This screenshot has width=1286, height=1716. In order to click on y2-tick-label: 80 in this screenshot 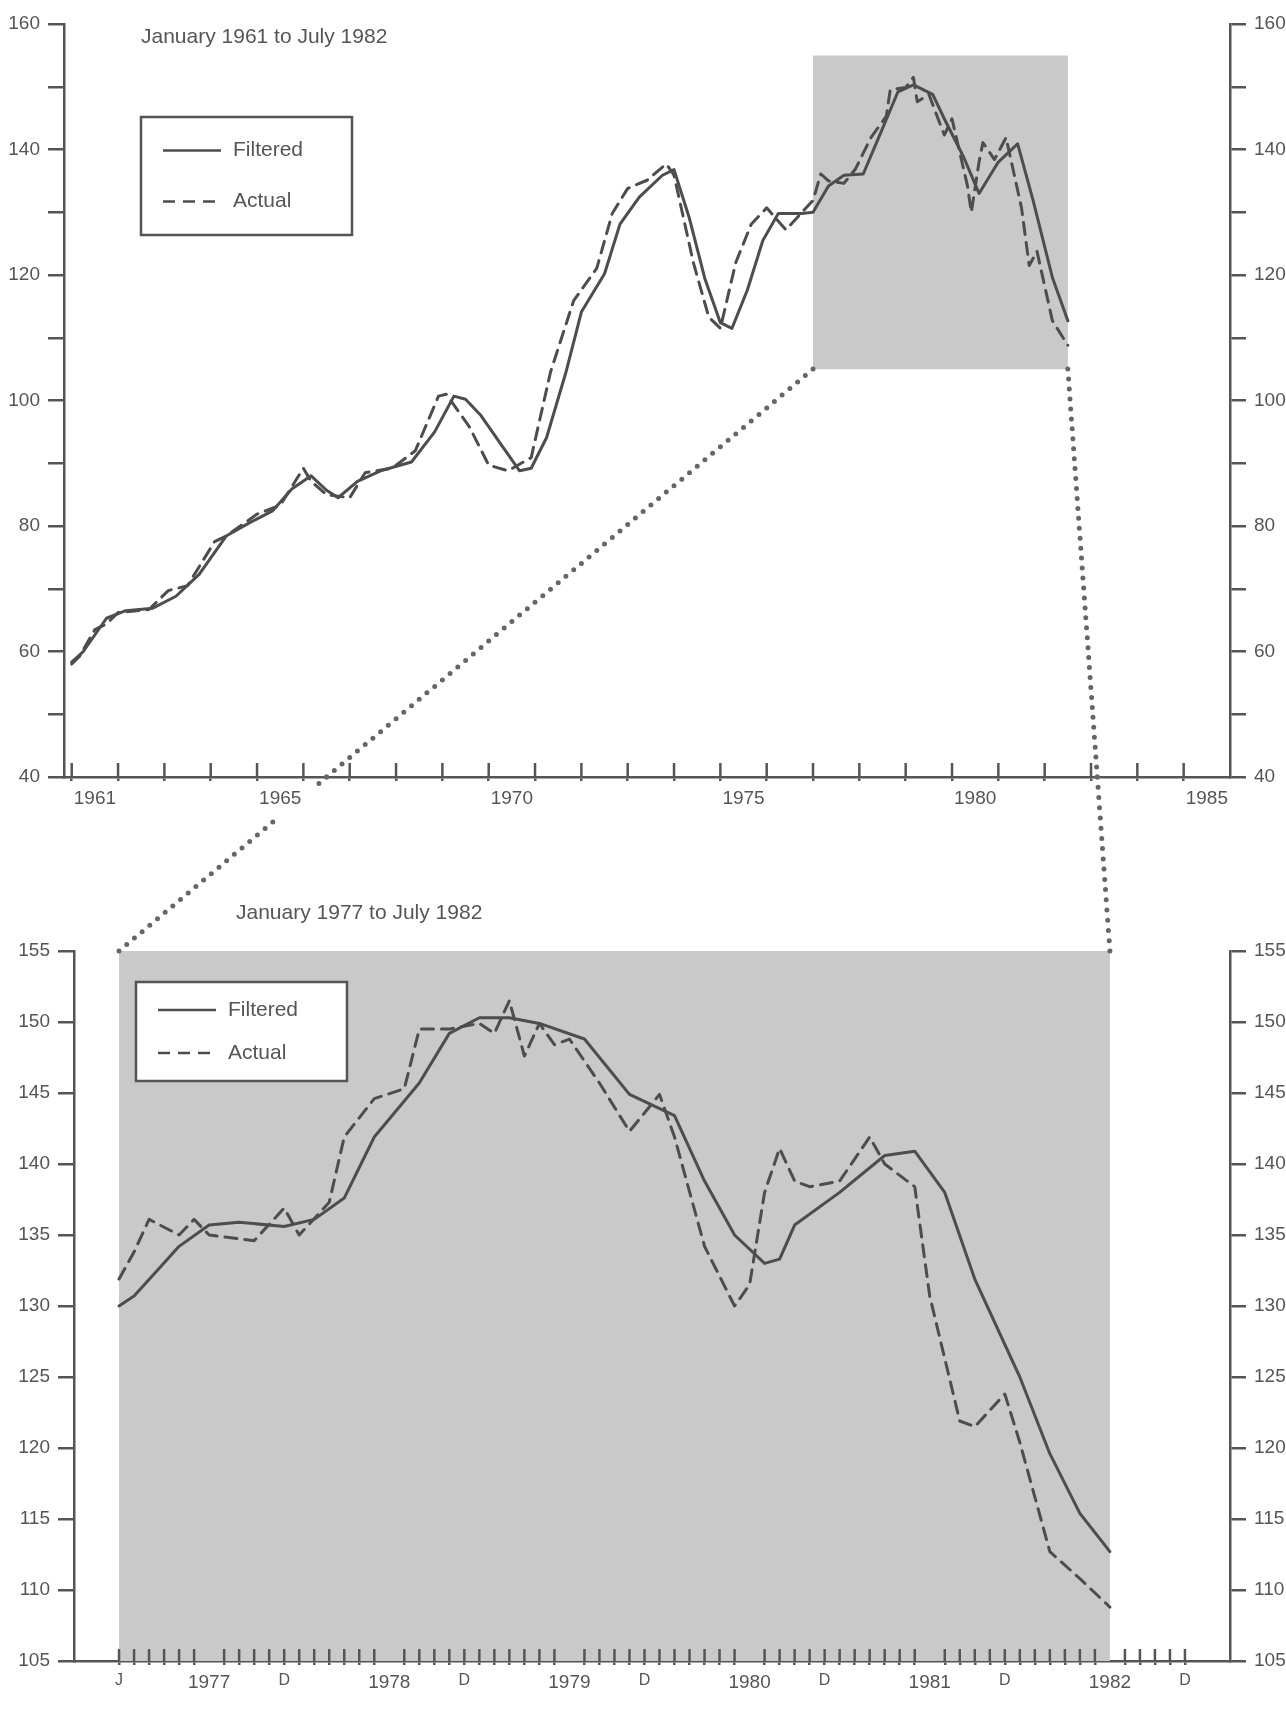, I will do `click(1265, 525)`.